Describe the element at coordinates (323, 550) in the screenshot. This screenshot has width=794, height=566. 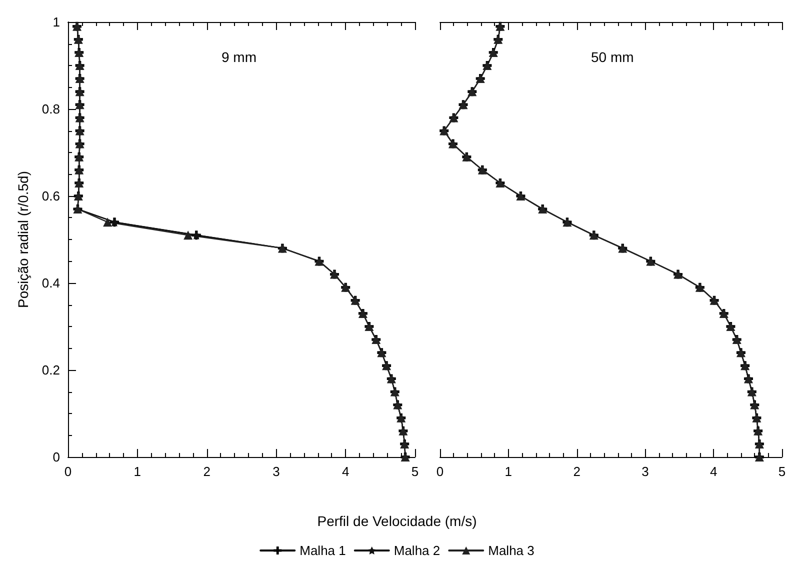
I see `legend-label: Malha 1` at that location.